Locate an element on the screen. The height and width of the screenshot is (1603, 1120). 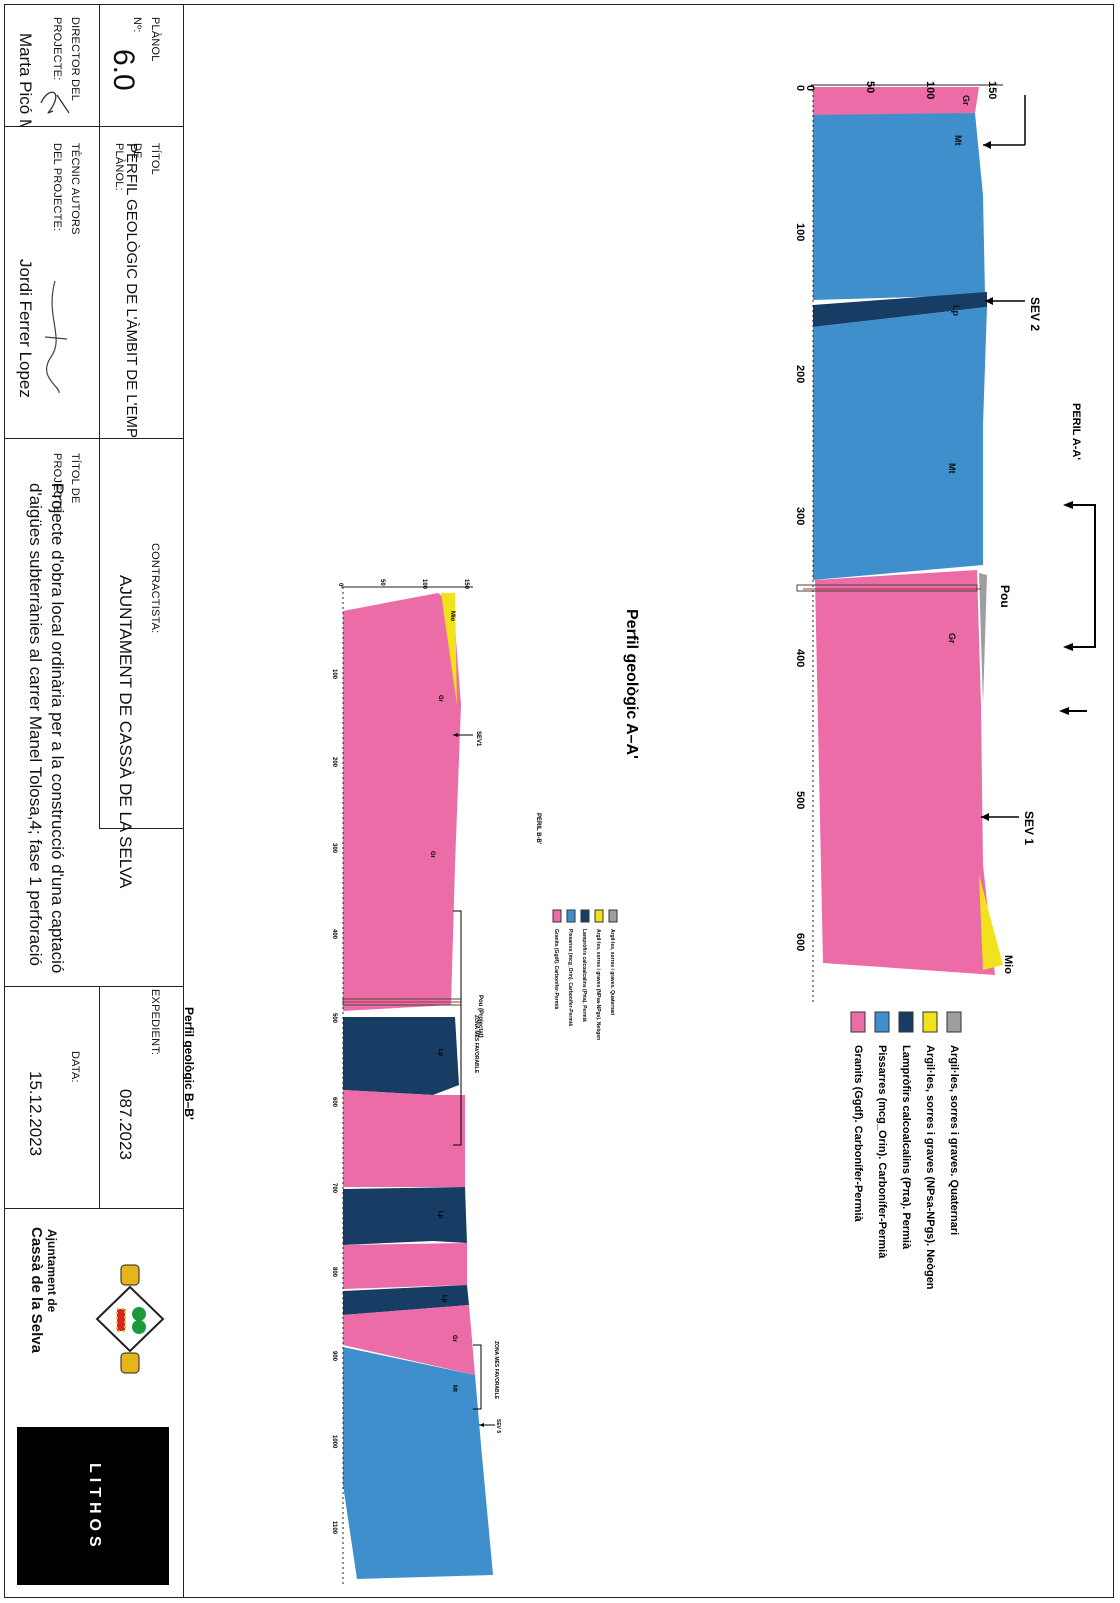
b-depth-tick-1: 50 is located at coordinates (382, 582).